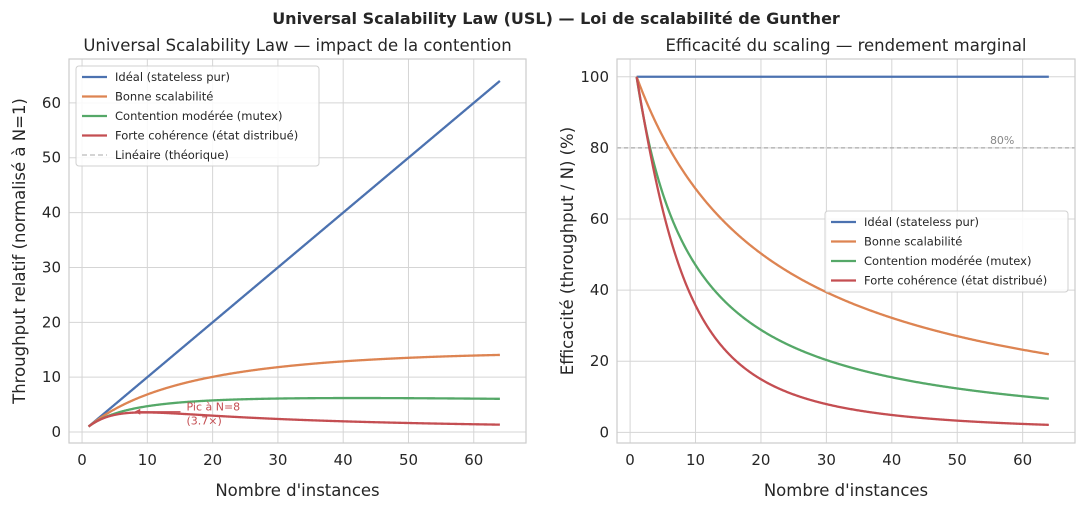 The width and height of the screenshot is (1085, 509). I want to click on left-annotation-text: Pic à N=8, so click(214, 407).